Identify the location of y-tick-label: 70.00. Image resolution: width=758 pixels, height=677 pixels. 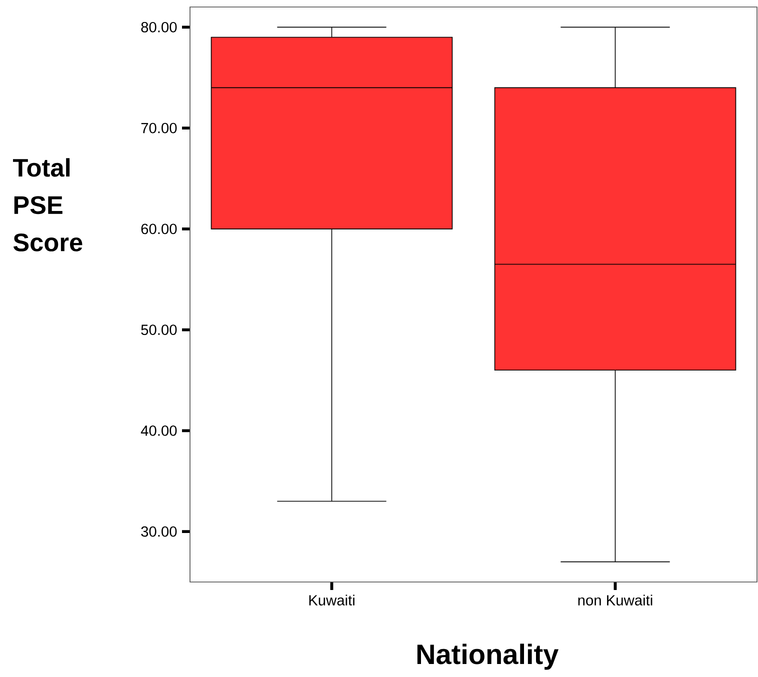
(159, 128).